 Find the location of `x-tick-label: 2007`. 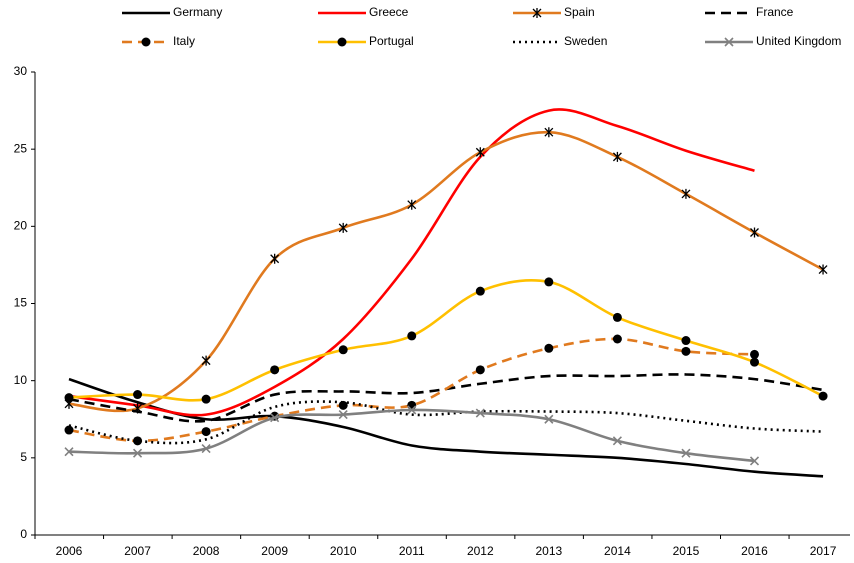

x-tick-label: 2007 is located at coordinates (137, 551).